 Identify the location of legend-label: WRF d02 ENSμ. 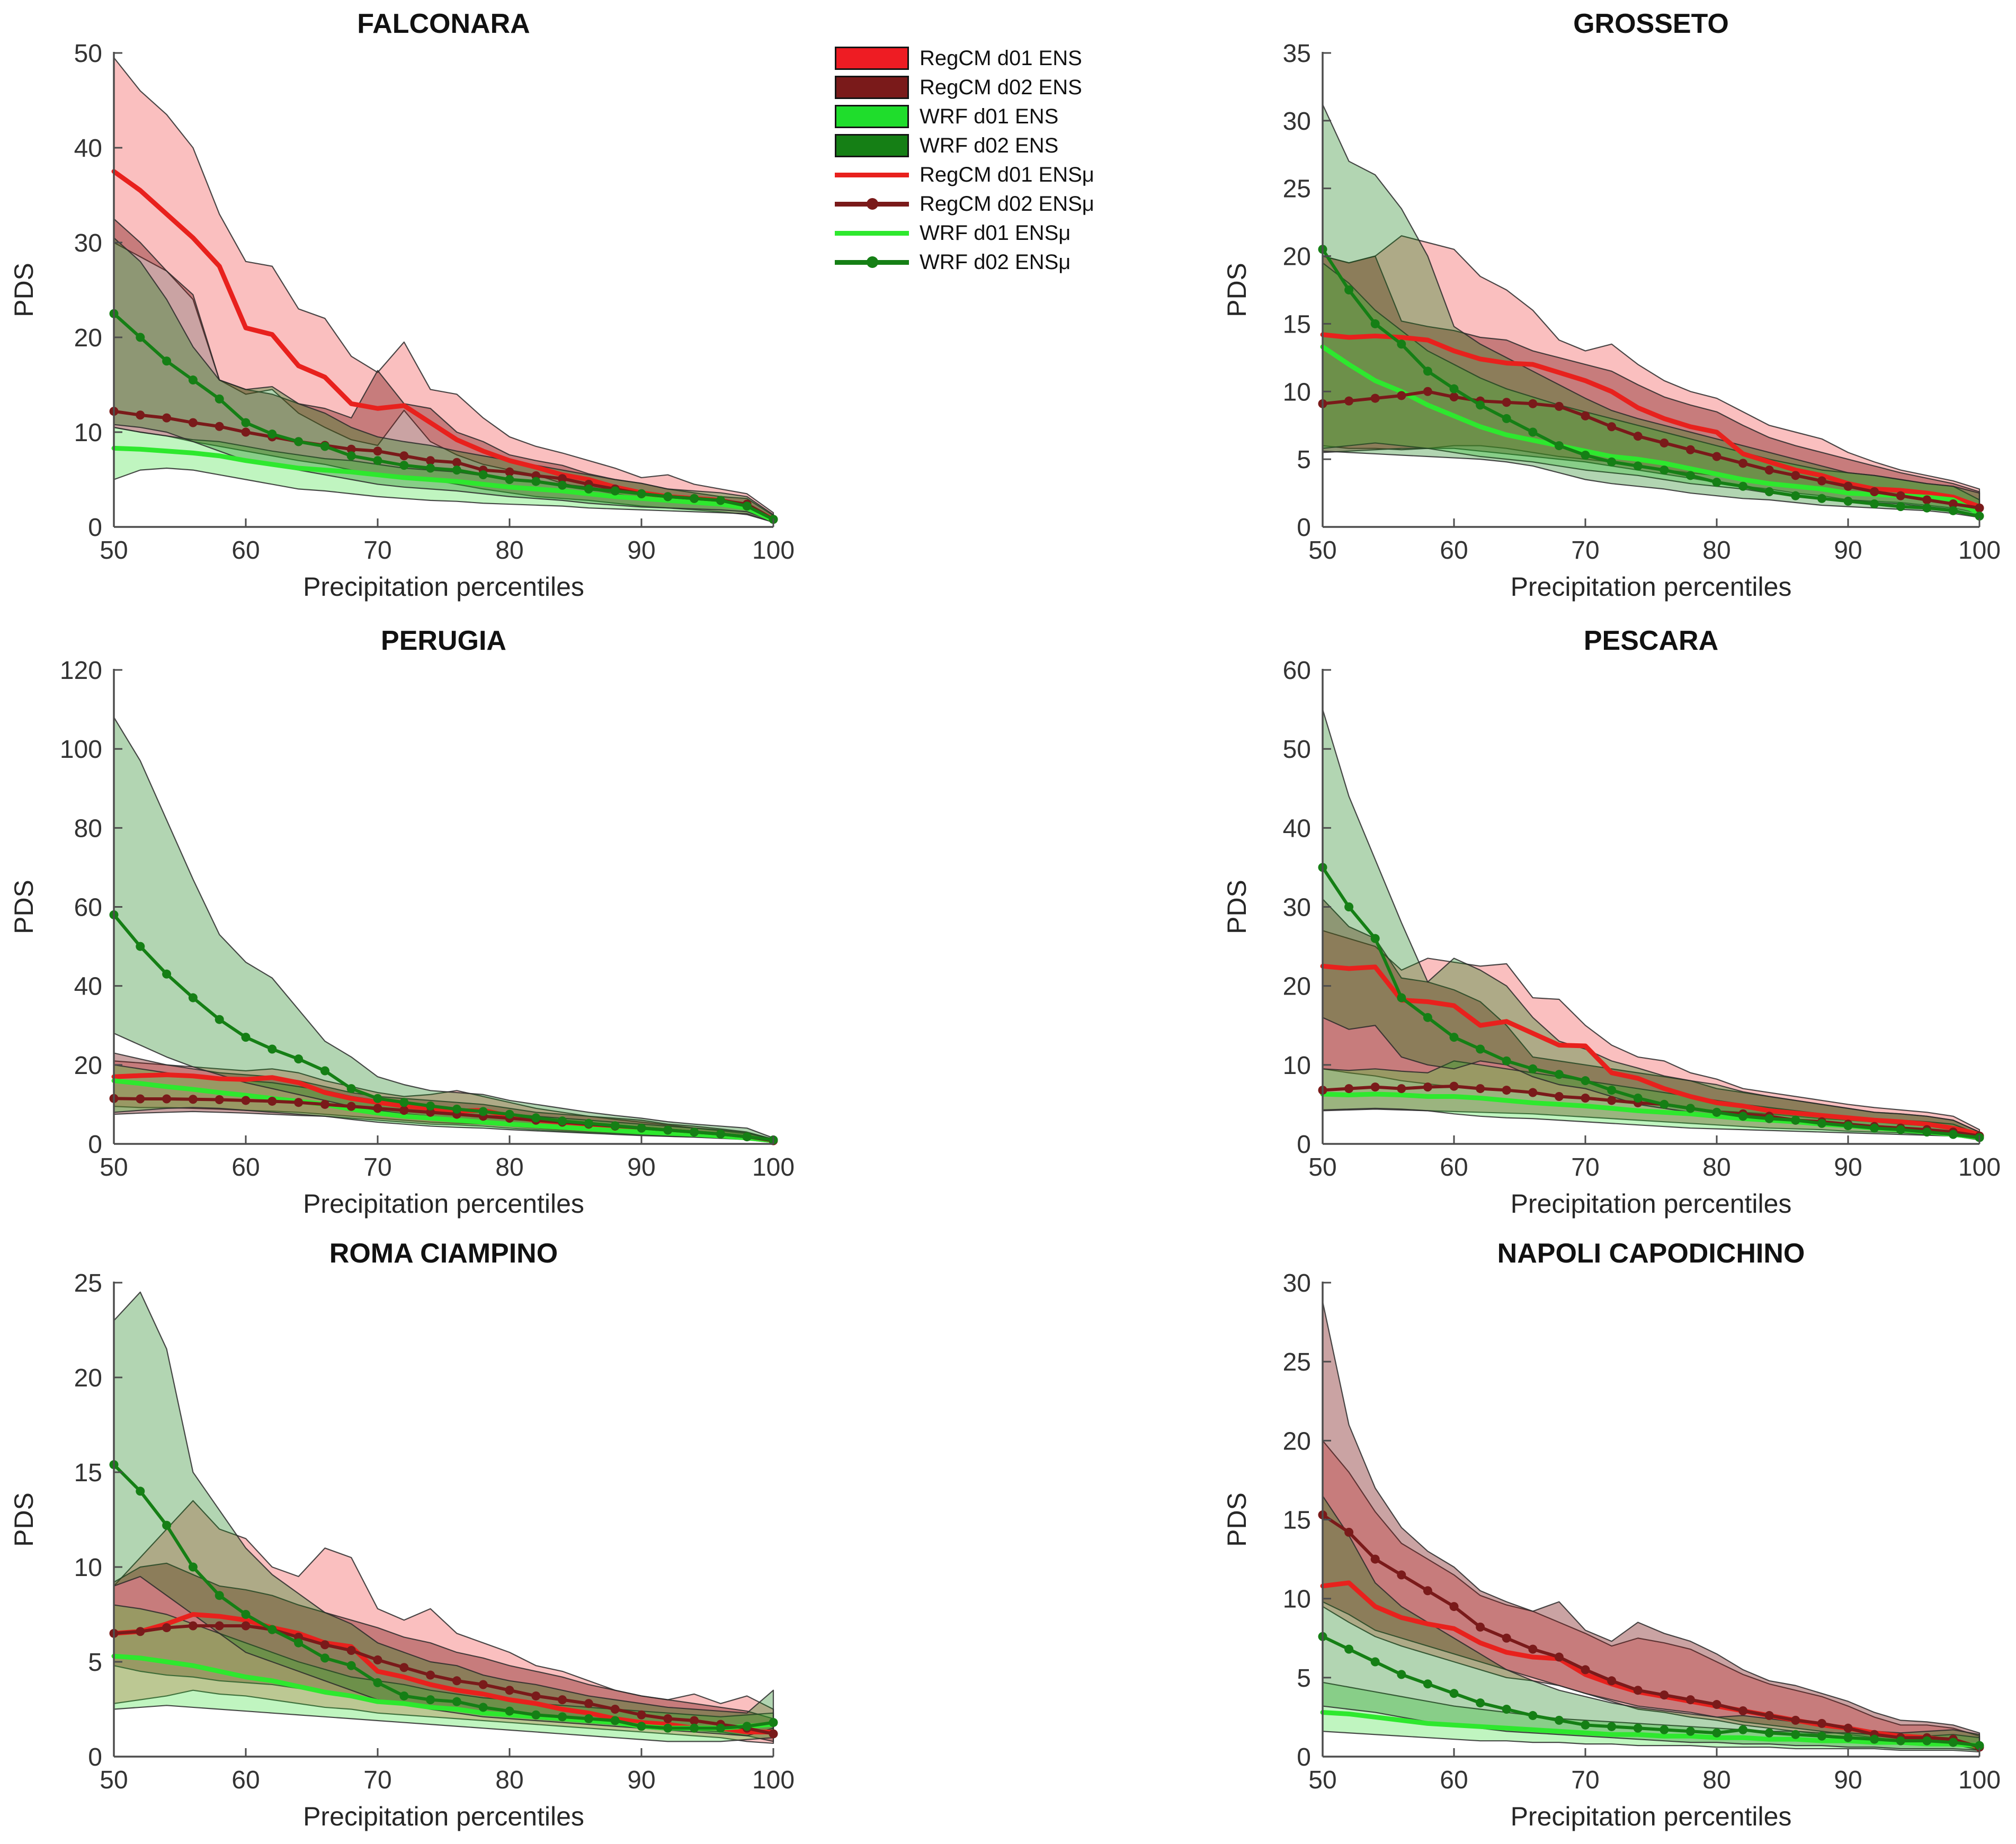
(995, 262).